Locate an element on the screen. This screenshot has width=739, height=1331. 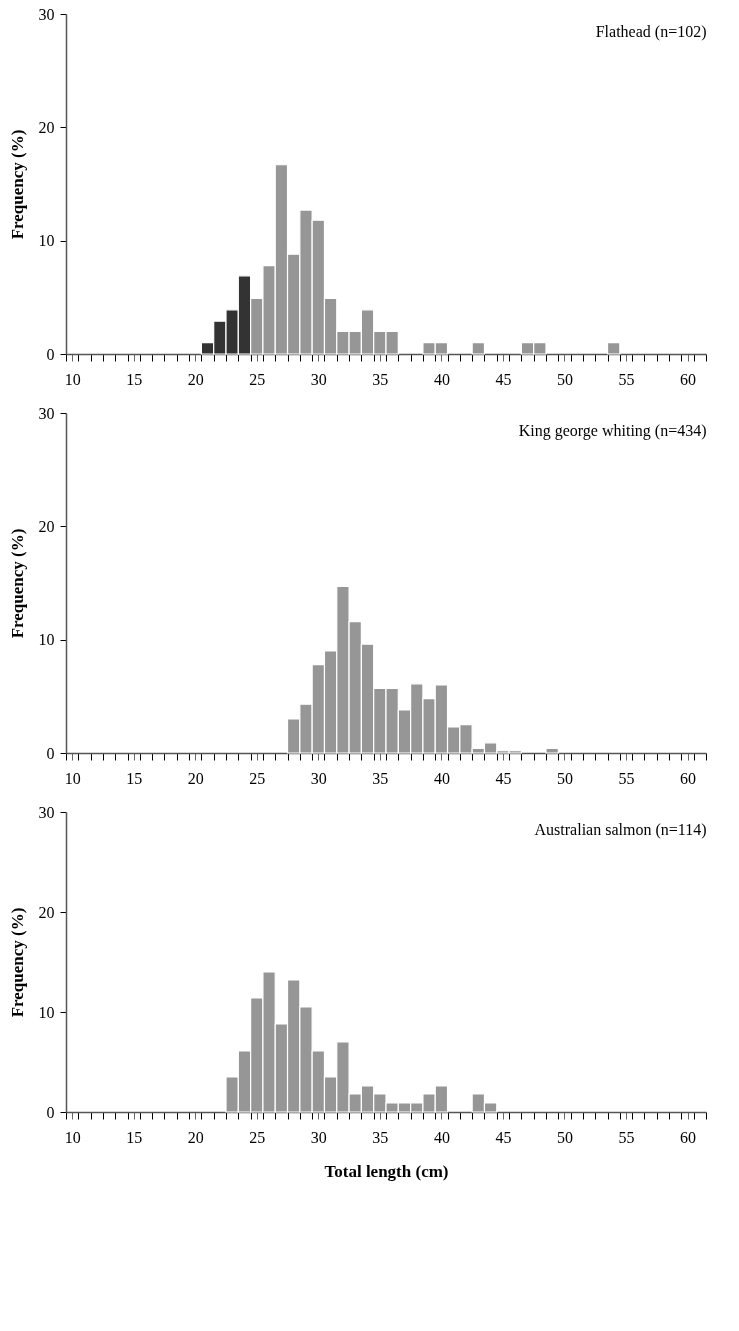
text: Australian salmon (n=114) is located at coordinates (620, 830).